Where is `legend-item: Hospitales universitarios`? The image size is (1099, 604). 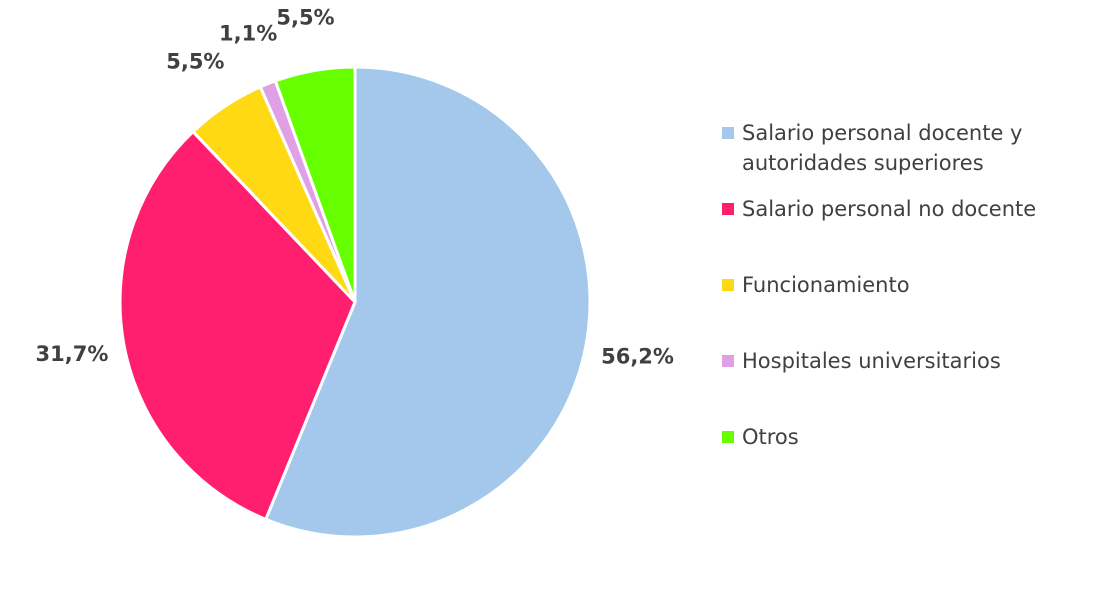
legend-item: Hospitales universitarios is located at coordinates (902, 384).